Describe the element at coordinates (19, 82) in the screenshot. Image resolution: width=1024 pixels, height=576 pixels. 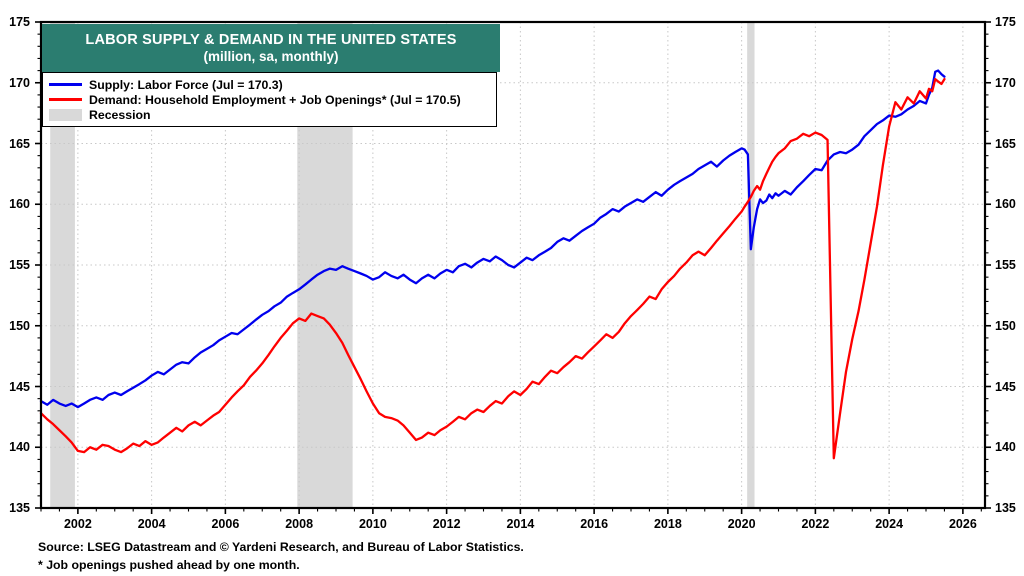
I see `y-axis-tick-label-left: 170` at that location.